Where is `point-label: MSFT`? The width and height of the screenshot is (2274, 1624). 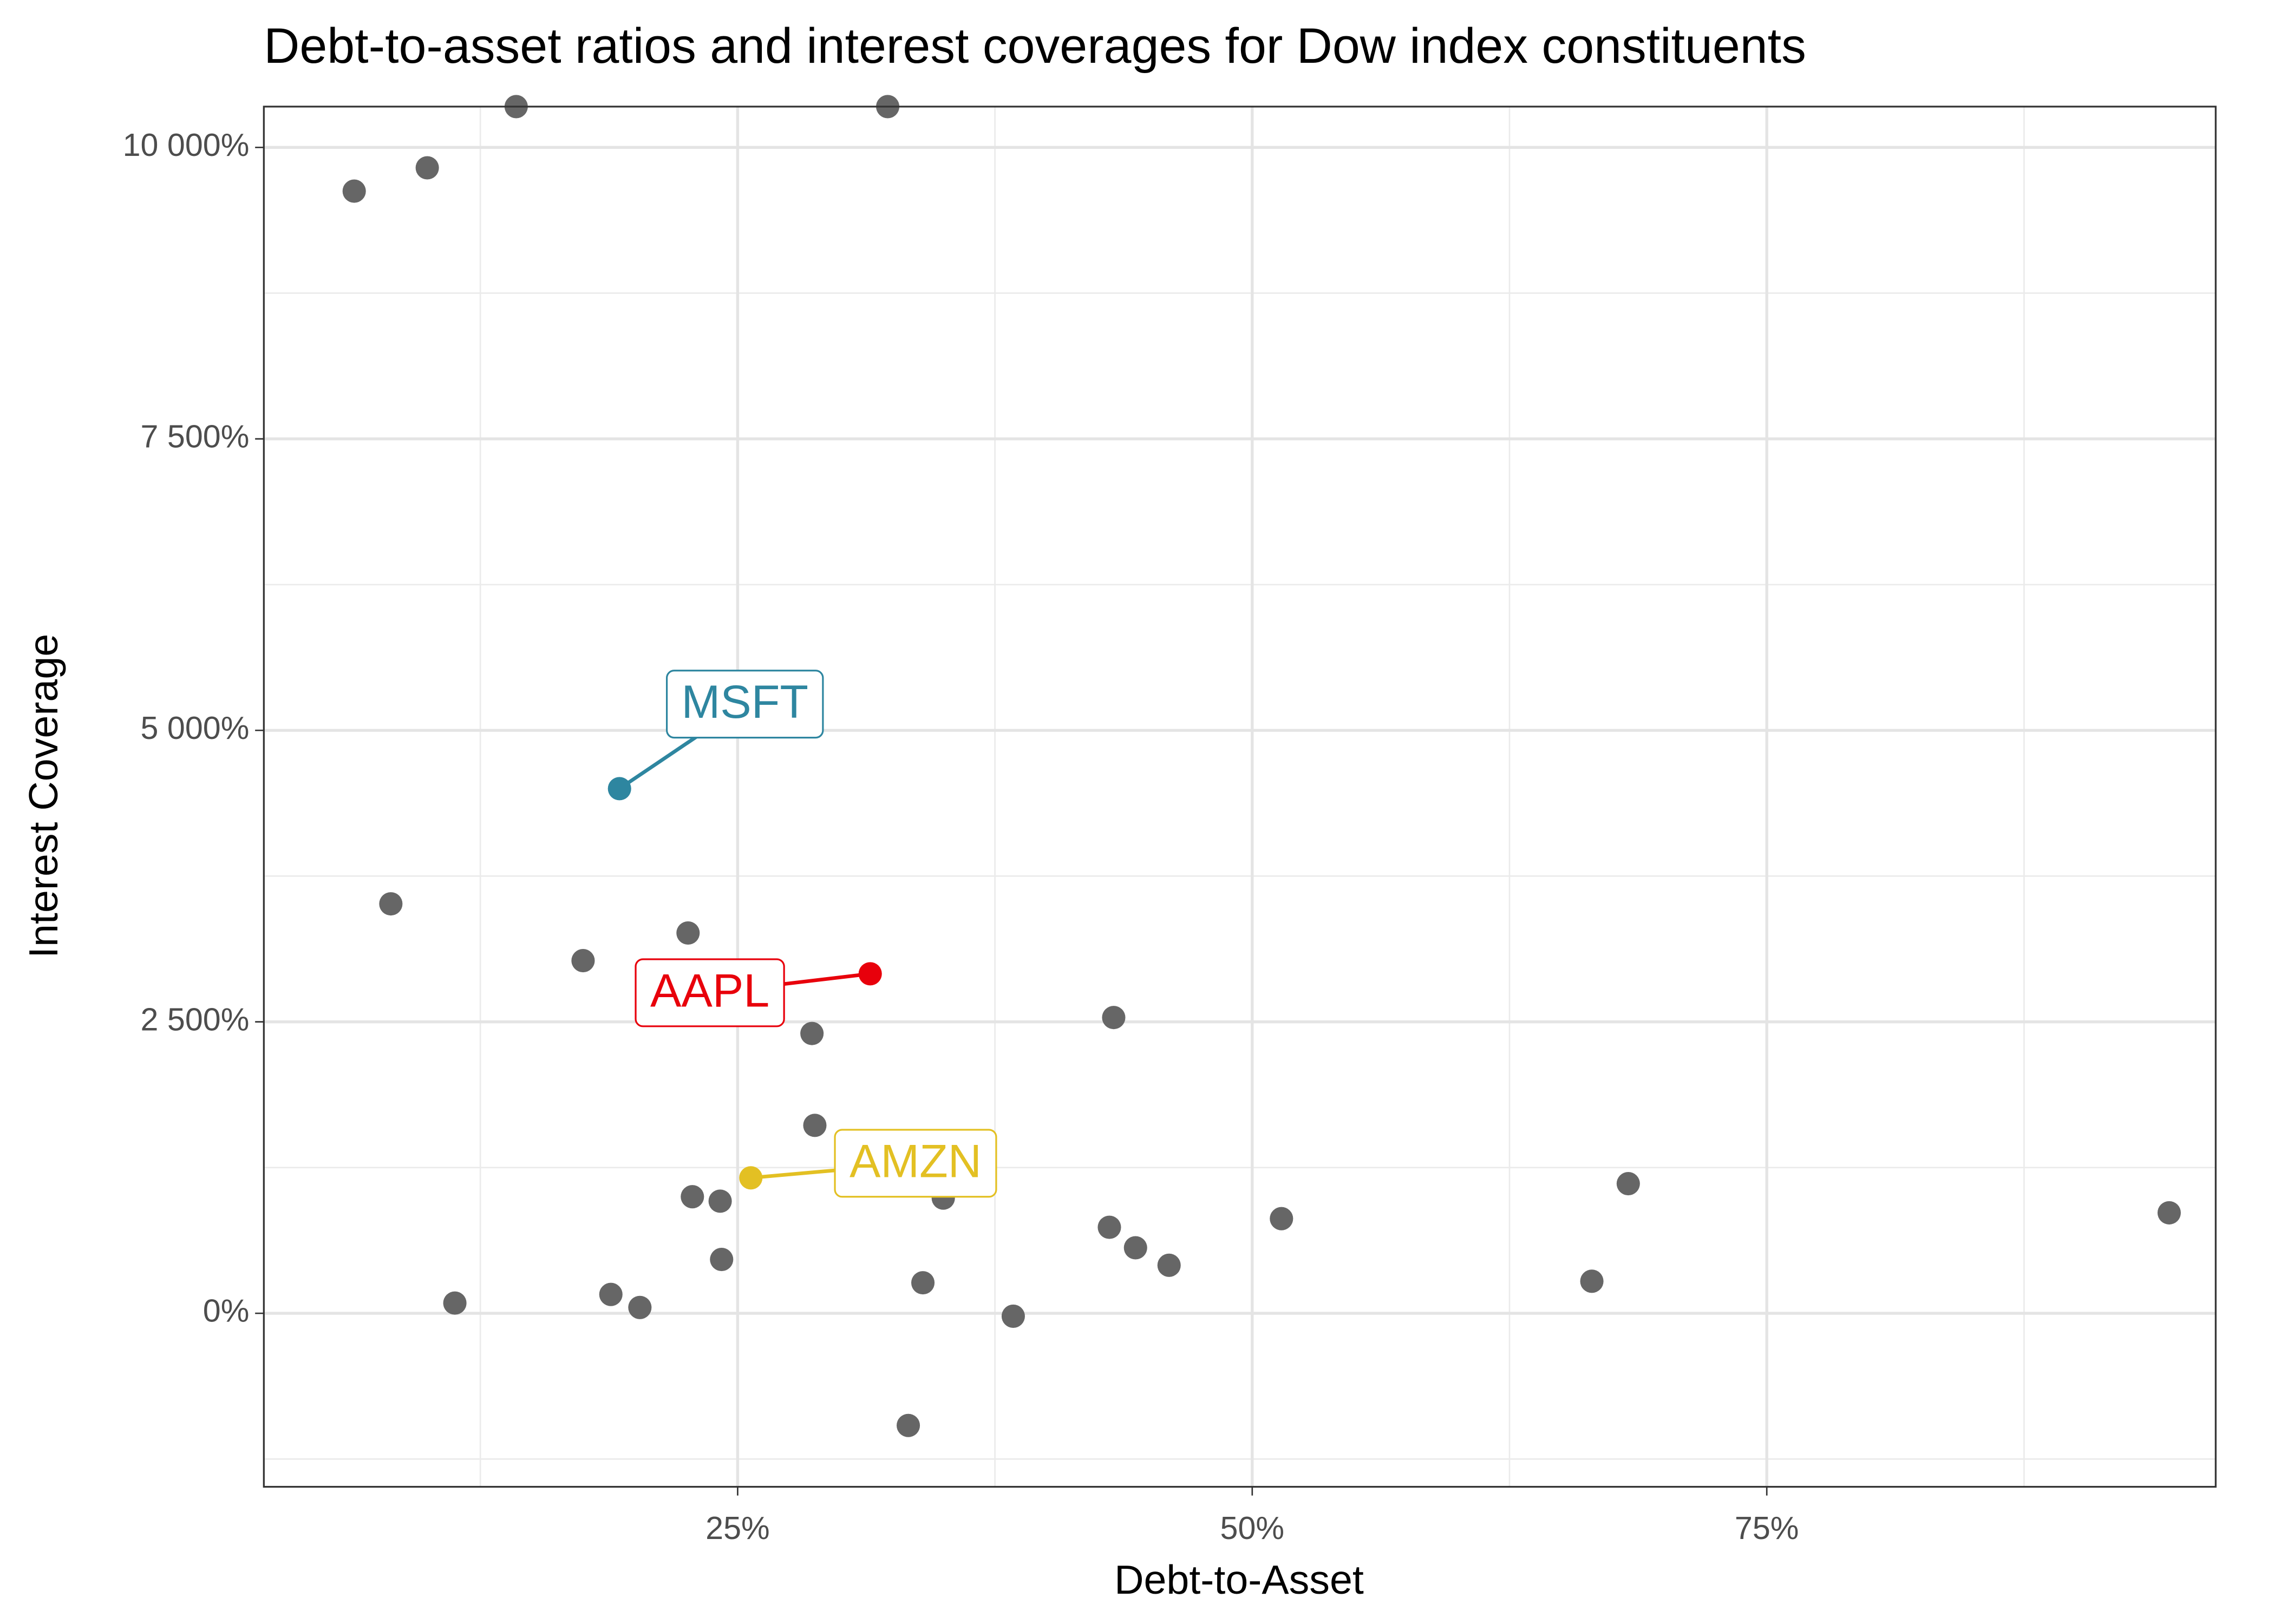
point-label: MSFT is located at coordinates (745, 702).